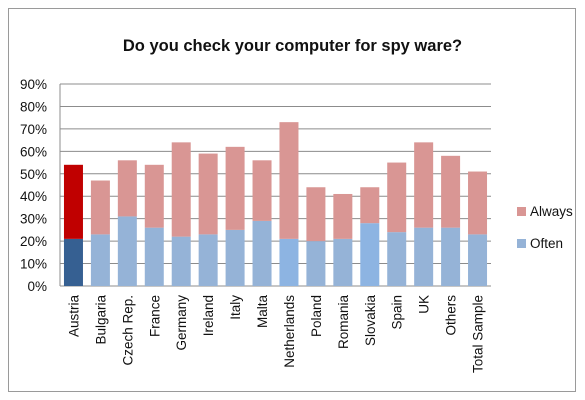 Image resolution: width=585 pixels, height=400 pixels. What do you see at coordinates (397, 197) in the screenshot?
I see `bar-always-spain` at bounding box center [397, 197].